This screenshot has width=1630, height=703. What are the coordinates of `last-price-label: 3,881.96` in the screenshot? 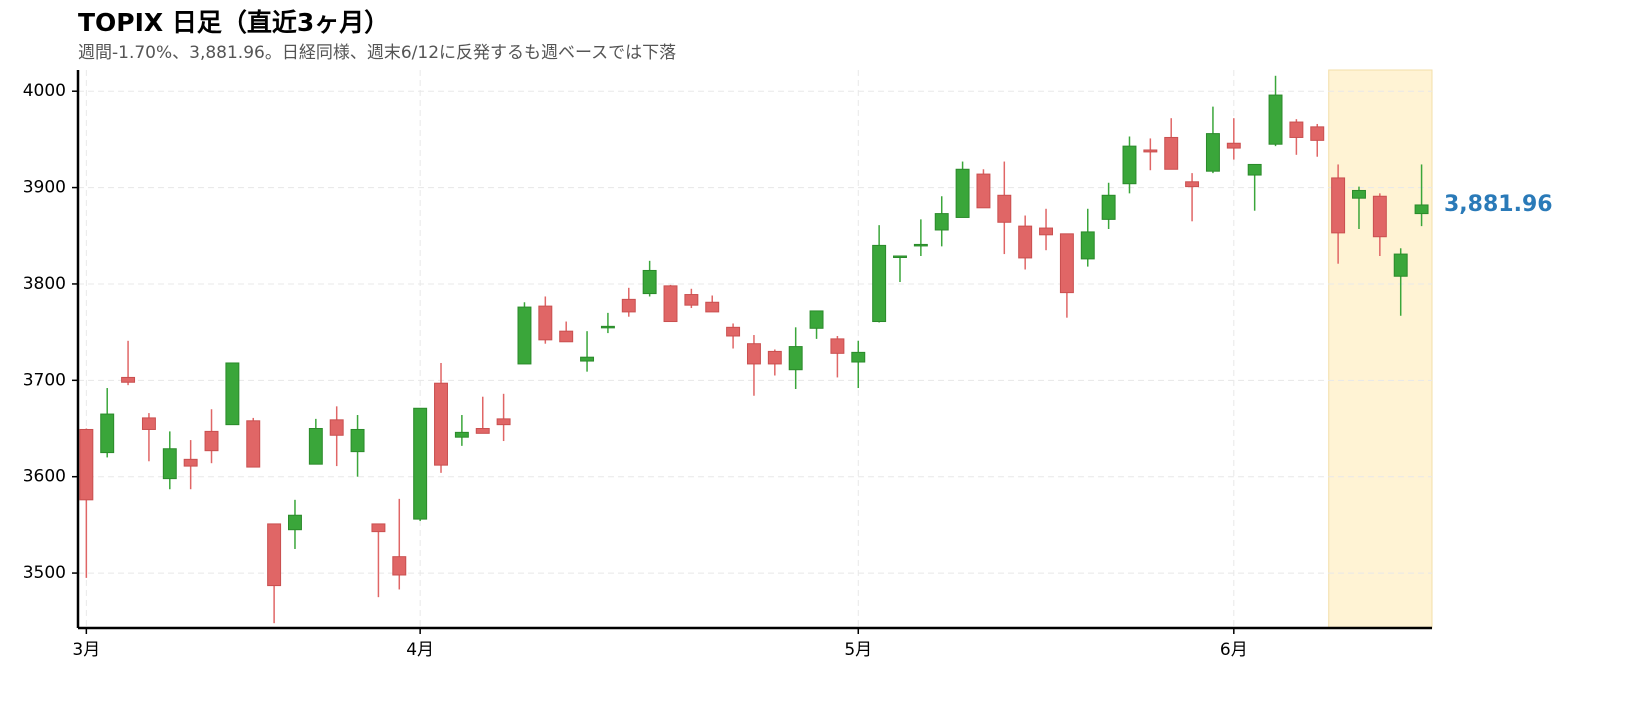 It's located at (1498, 204).